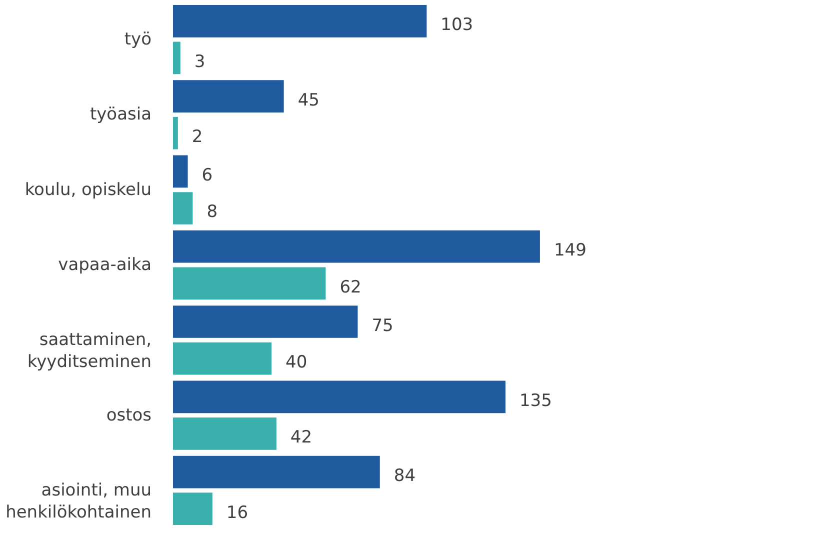 Image resolution: width=824 pixels, height=533 pixels. I want to click on data-label: 40, so click(297, 362).